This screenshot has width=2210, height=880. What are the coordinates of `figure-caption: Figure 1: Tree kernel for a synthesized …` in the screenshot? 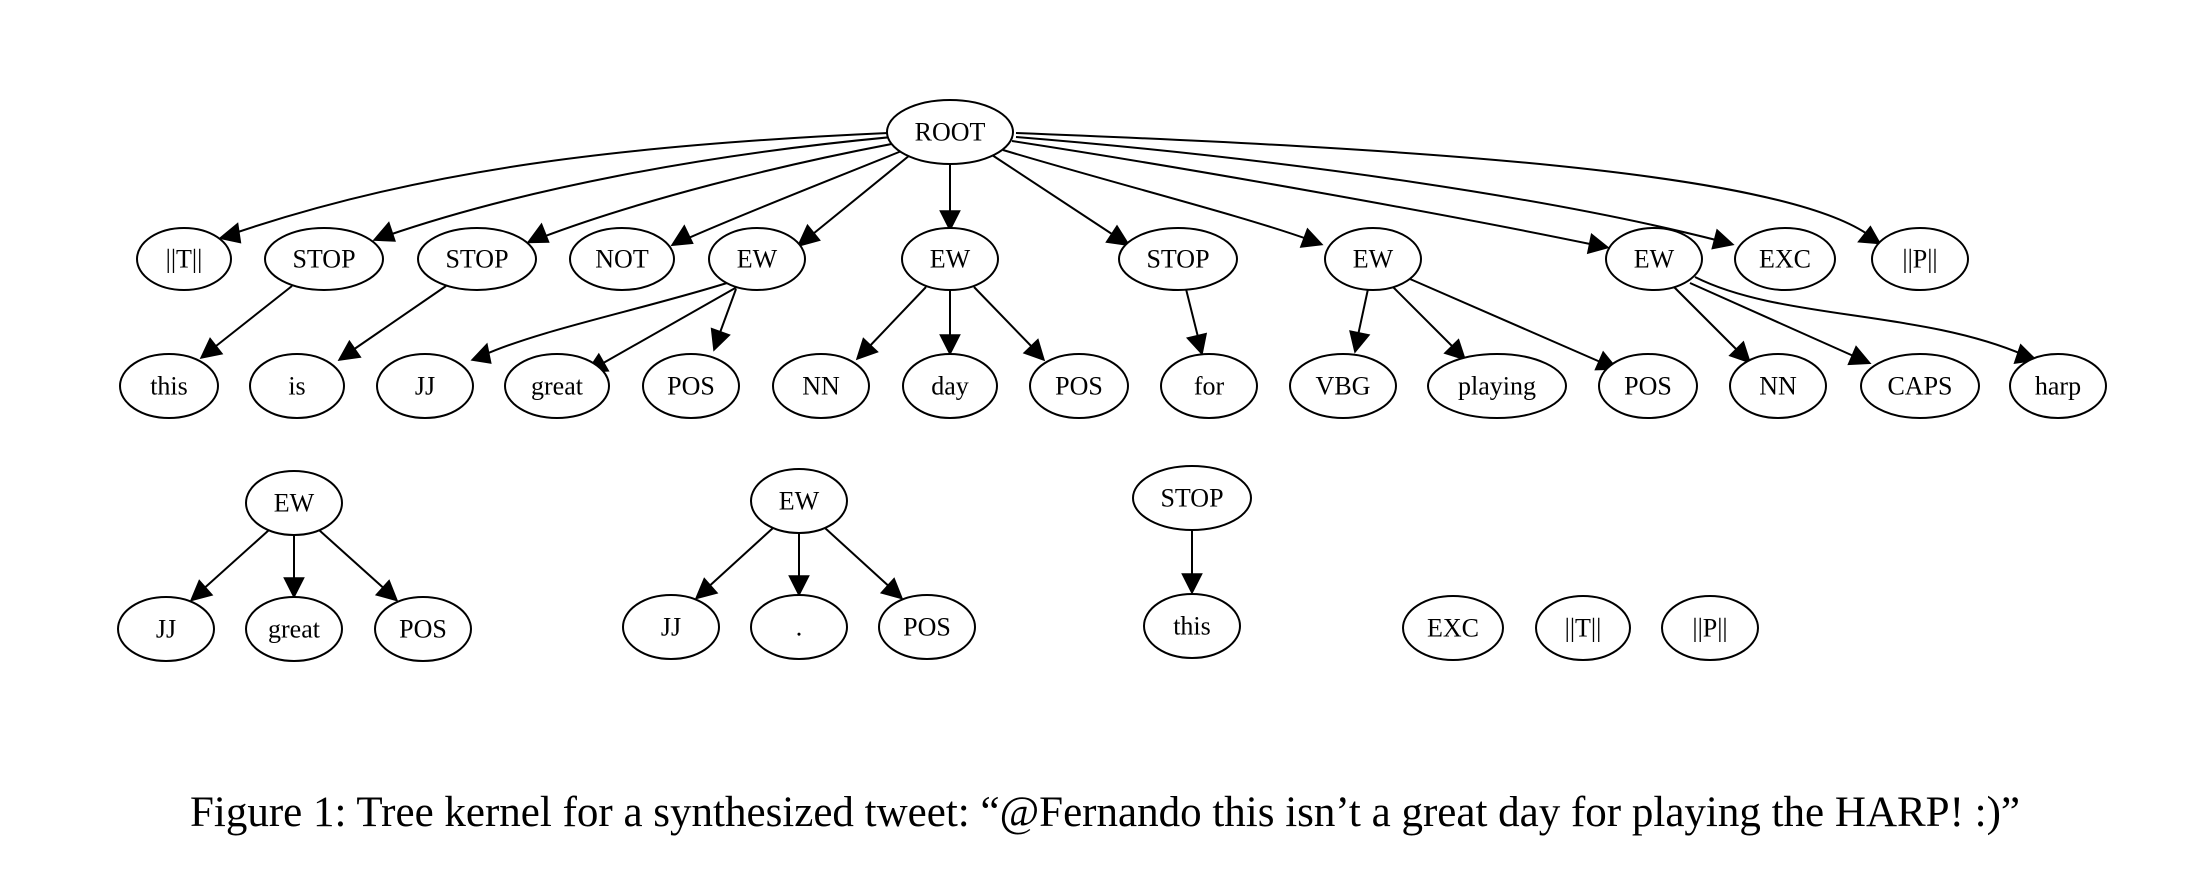 It's located at (1105, 812).